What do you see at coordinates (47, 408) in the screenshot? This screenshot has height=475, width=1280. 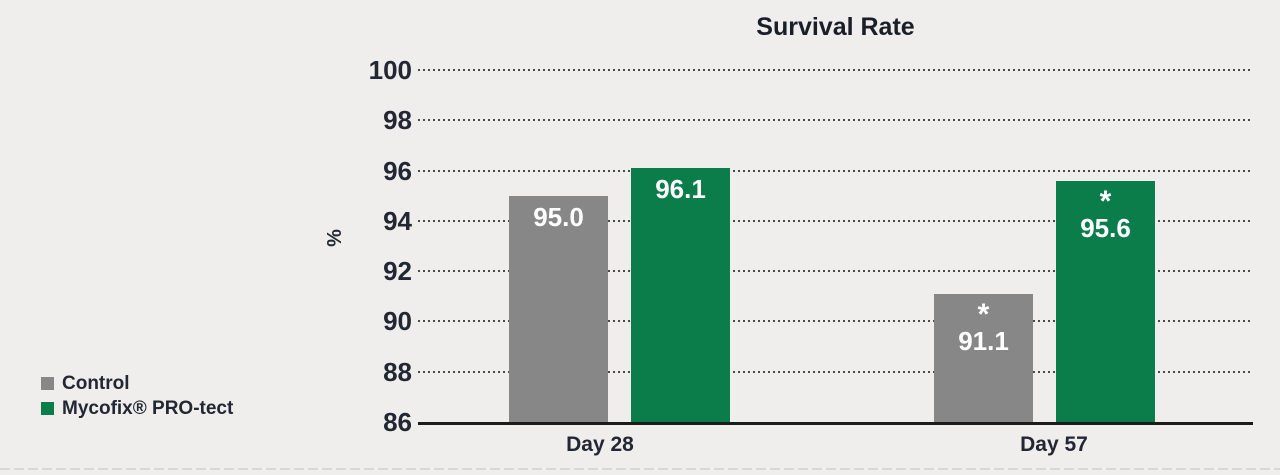 I see `mycofix-color-swatch` at bounding box center [47, 408].